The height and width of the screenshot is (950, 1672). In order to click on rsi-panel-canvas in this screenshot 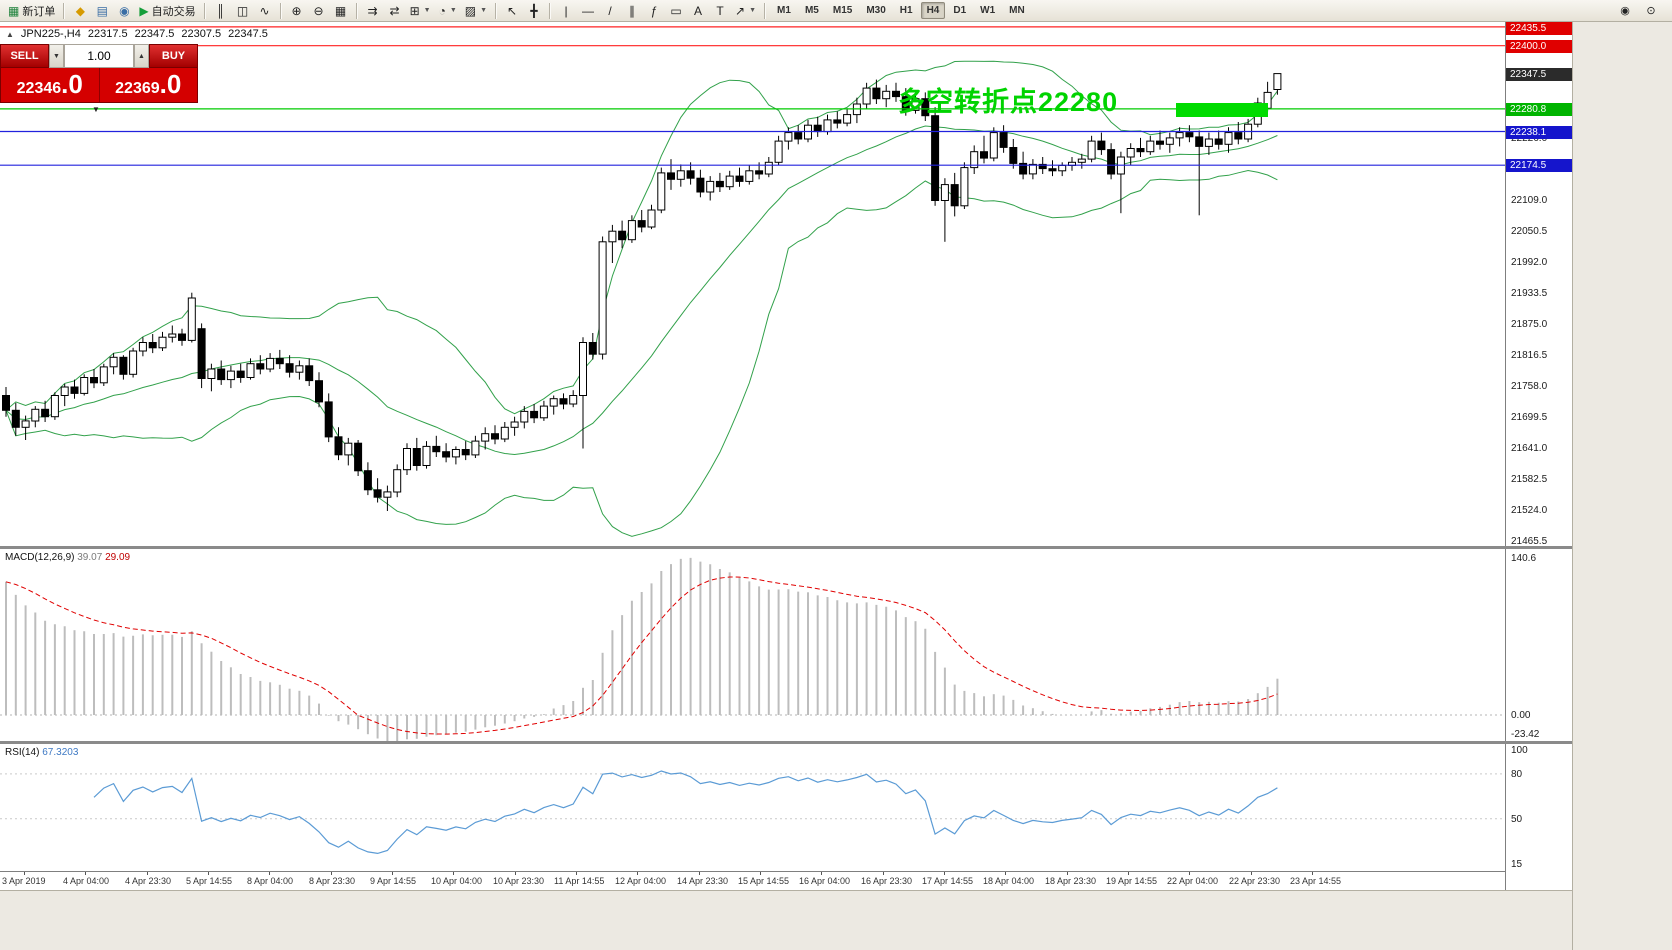, I will do `click(752, 807)`.